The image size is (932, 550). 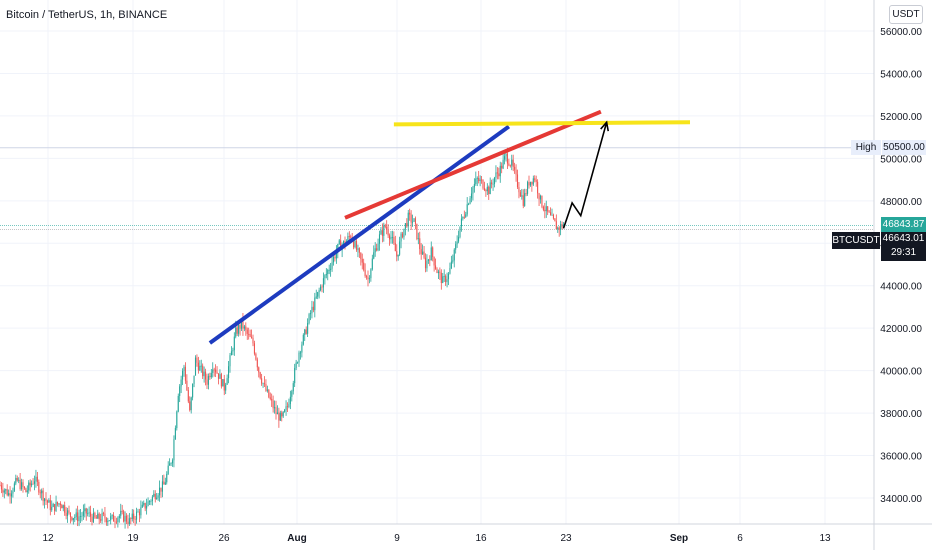 What do you see at coordinates (566, 538) in the screenshot?
I see `x-tick-label: 23` at bounding box center [566, 538].